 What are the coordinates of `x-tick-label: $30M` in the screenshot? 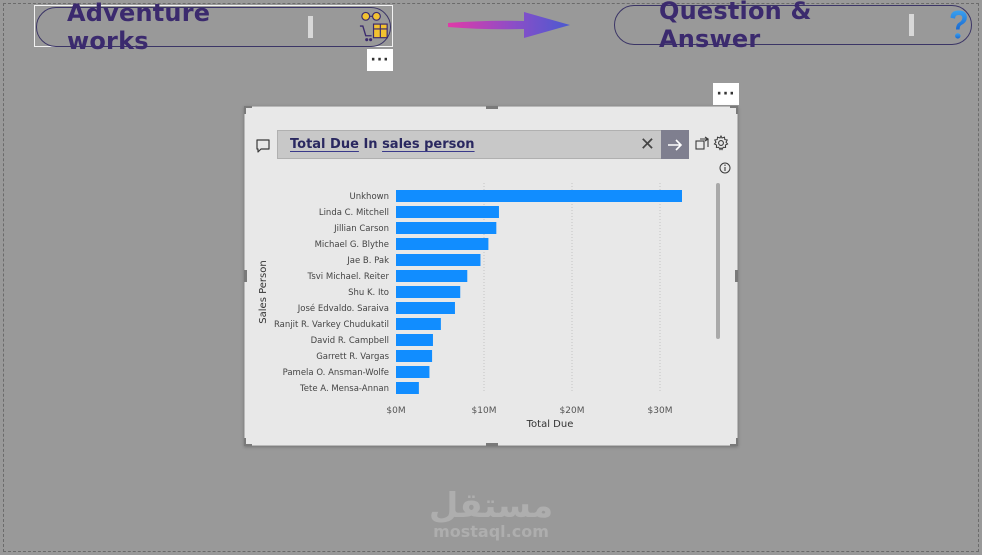 It's located at (660, 411).